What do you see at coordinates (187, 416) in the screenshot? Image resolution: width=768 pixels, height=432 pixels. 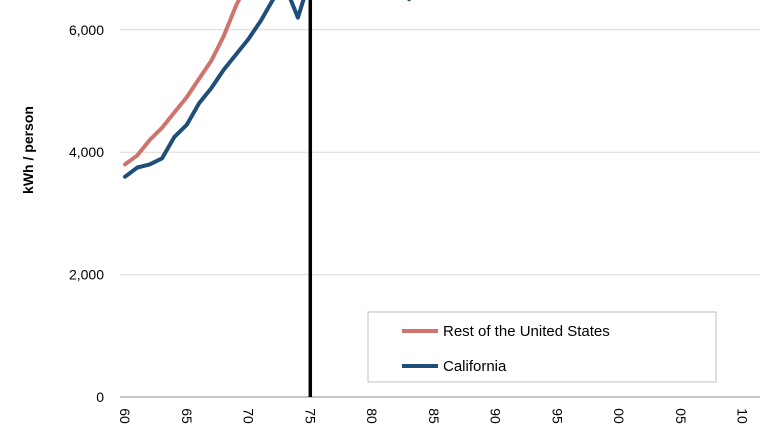 I see `x-tick-label: 65` at bounding box center [187, 416].